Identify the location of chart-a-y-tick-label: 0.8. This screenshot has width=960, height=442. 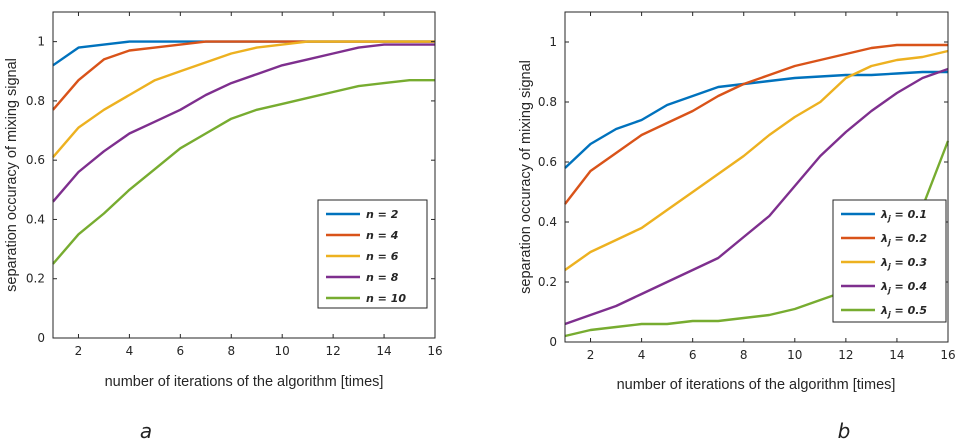
(35, 101).